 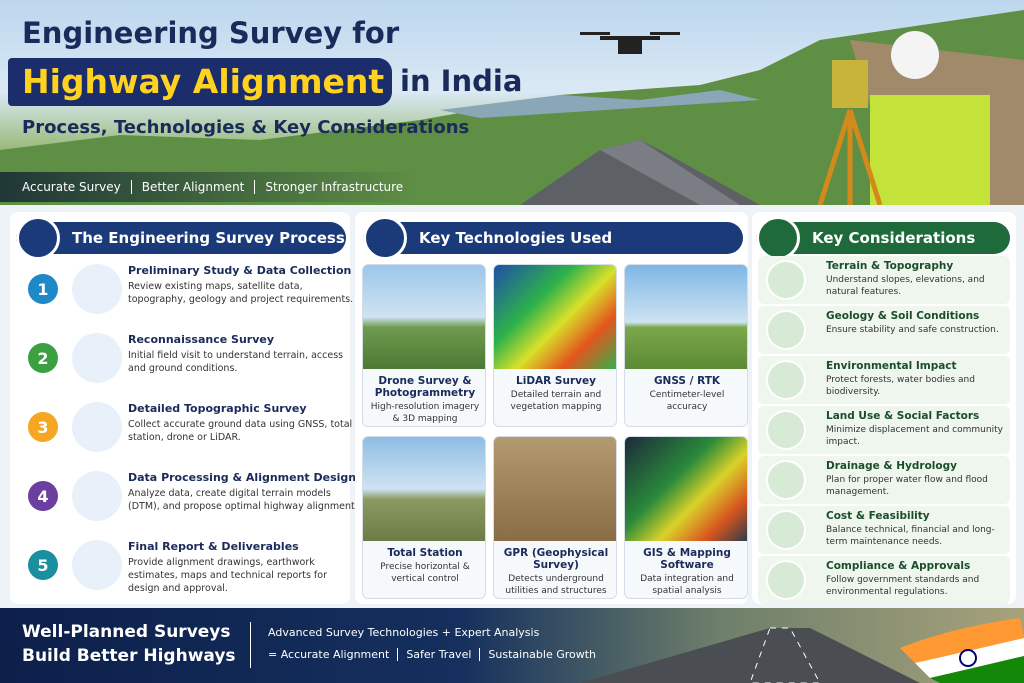 I want to click on tag: Stronger Infrastructure, so click(x=333, y=187).